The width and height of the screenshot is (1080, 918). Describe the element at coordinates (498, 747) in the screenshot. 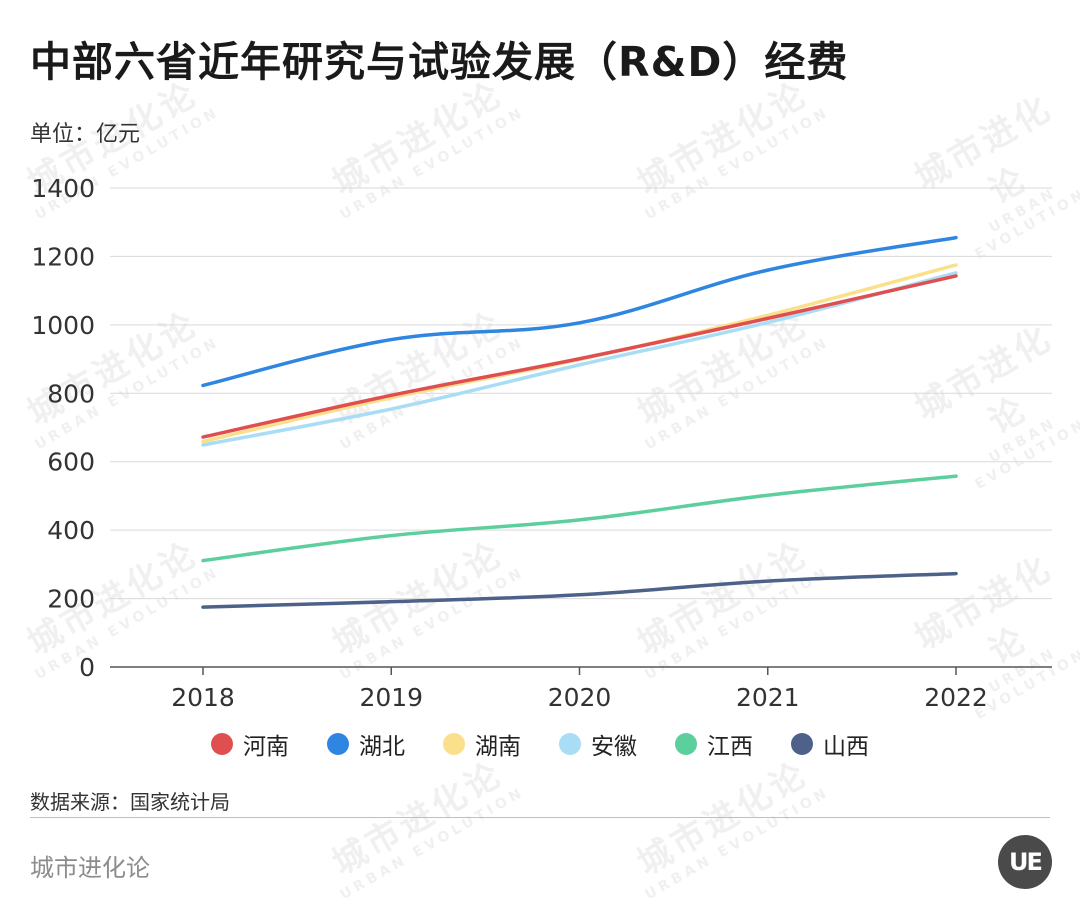

I see `legend-label: 湖南` at that location.